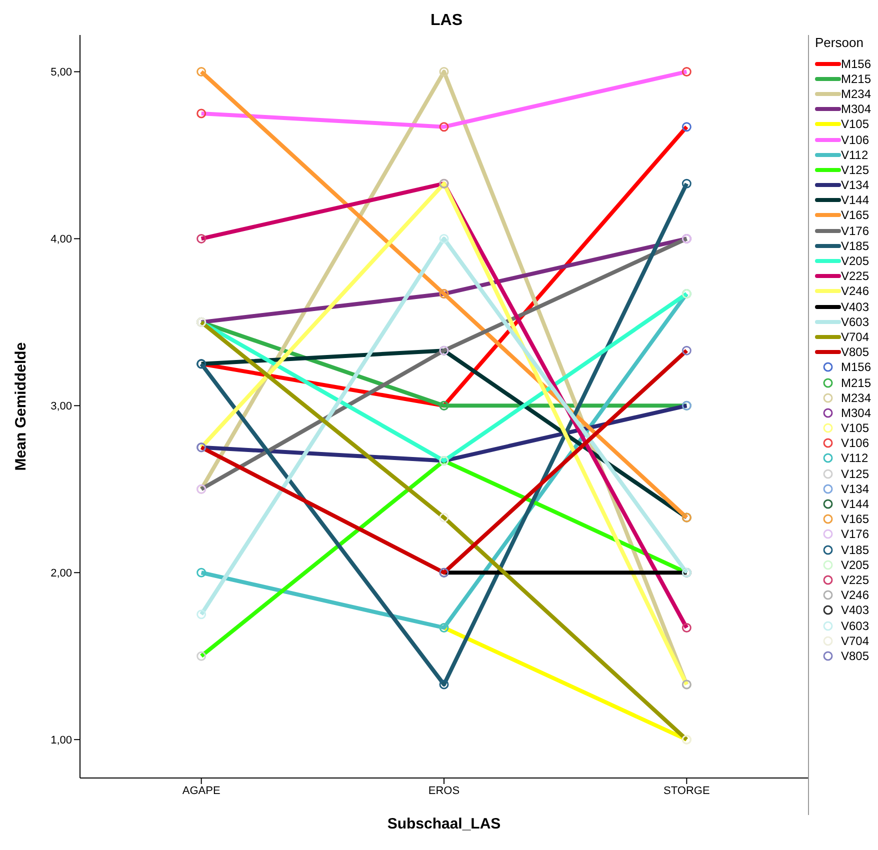 Image resolution: width=878 pixels, height=850 pixels. Describe the element at coordinates (61, 72) in the screenshot. I see `y-tick-label: 5,00` at that location.